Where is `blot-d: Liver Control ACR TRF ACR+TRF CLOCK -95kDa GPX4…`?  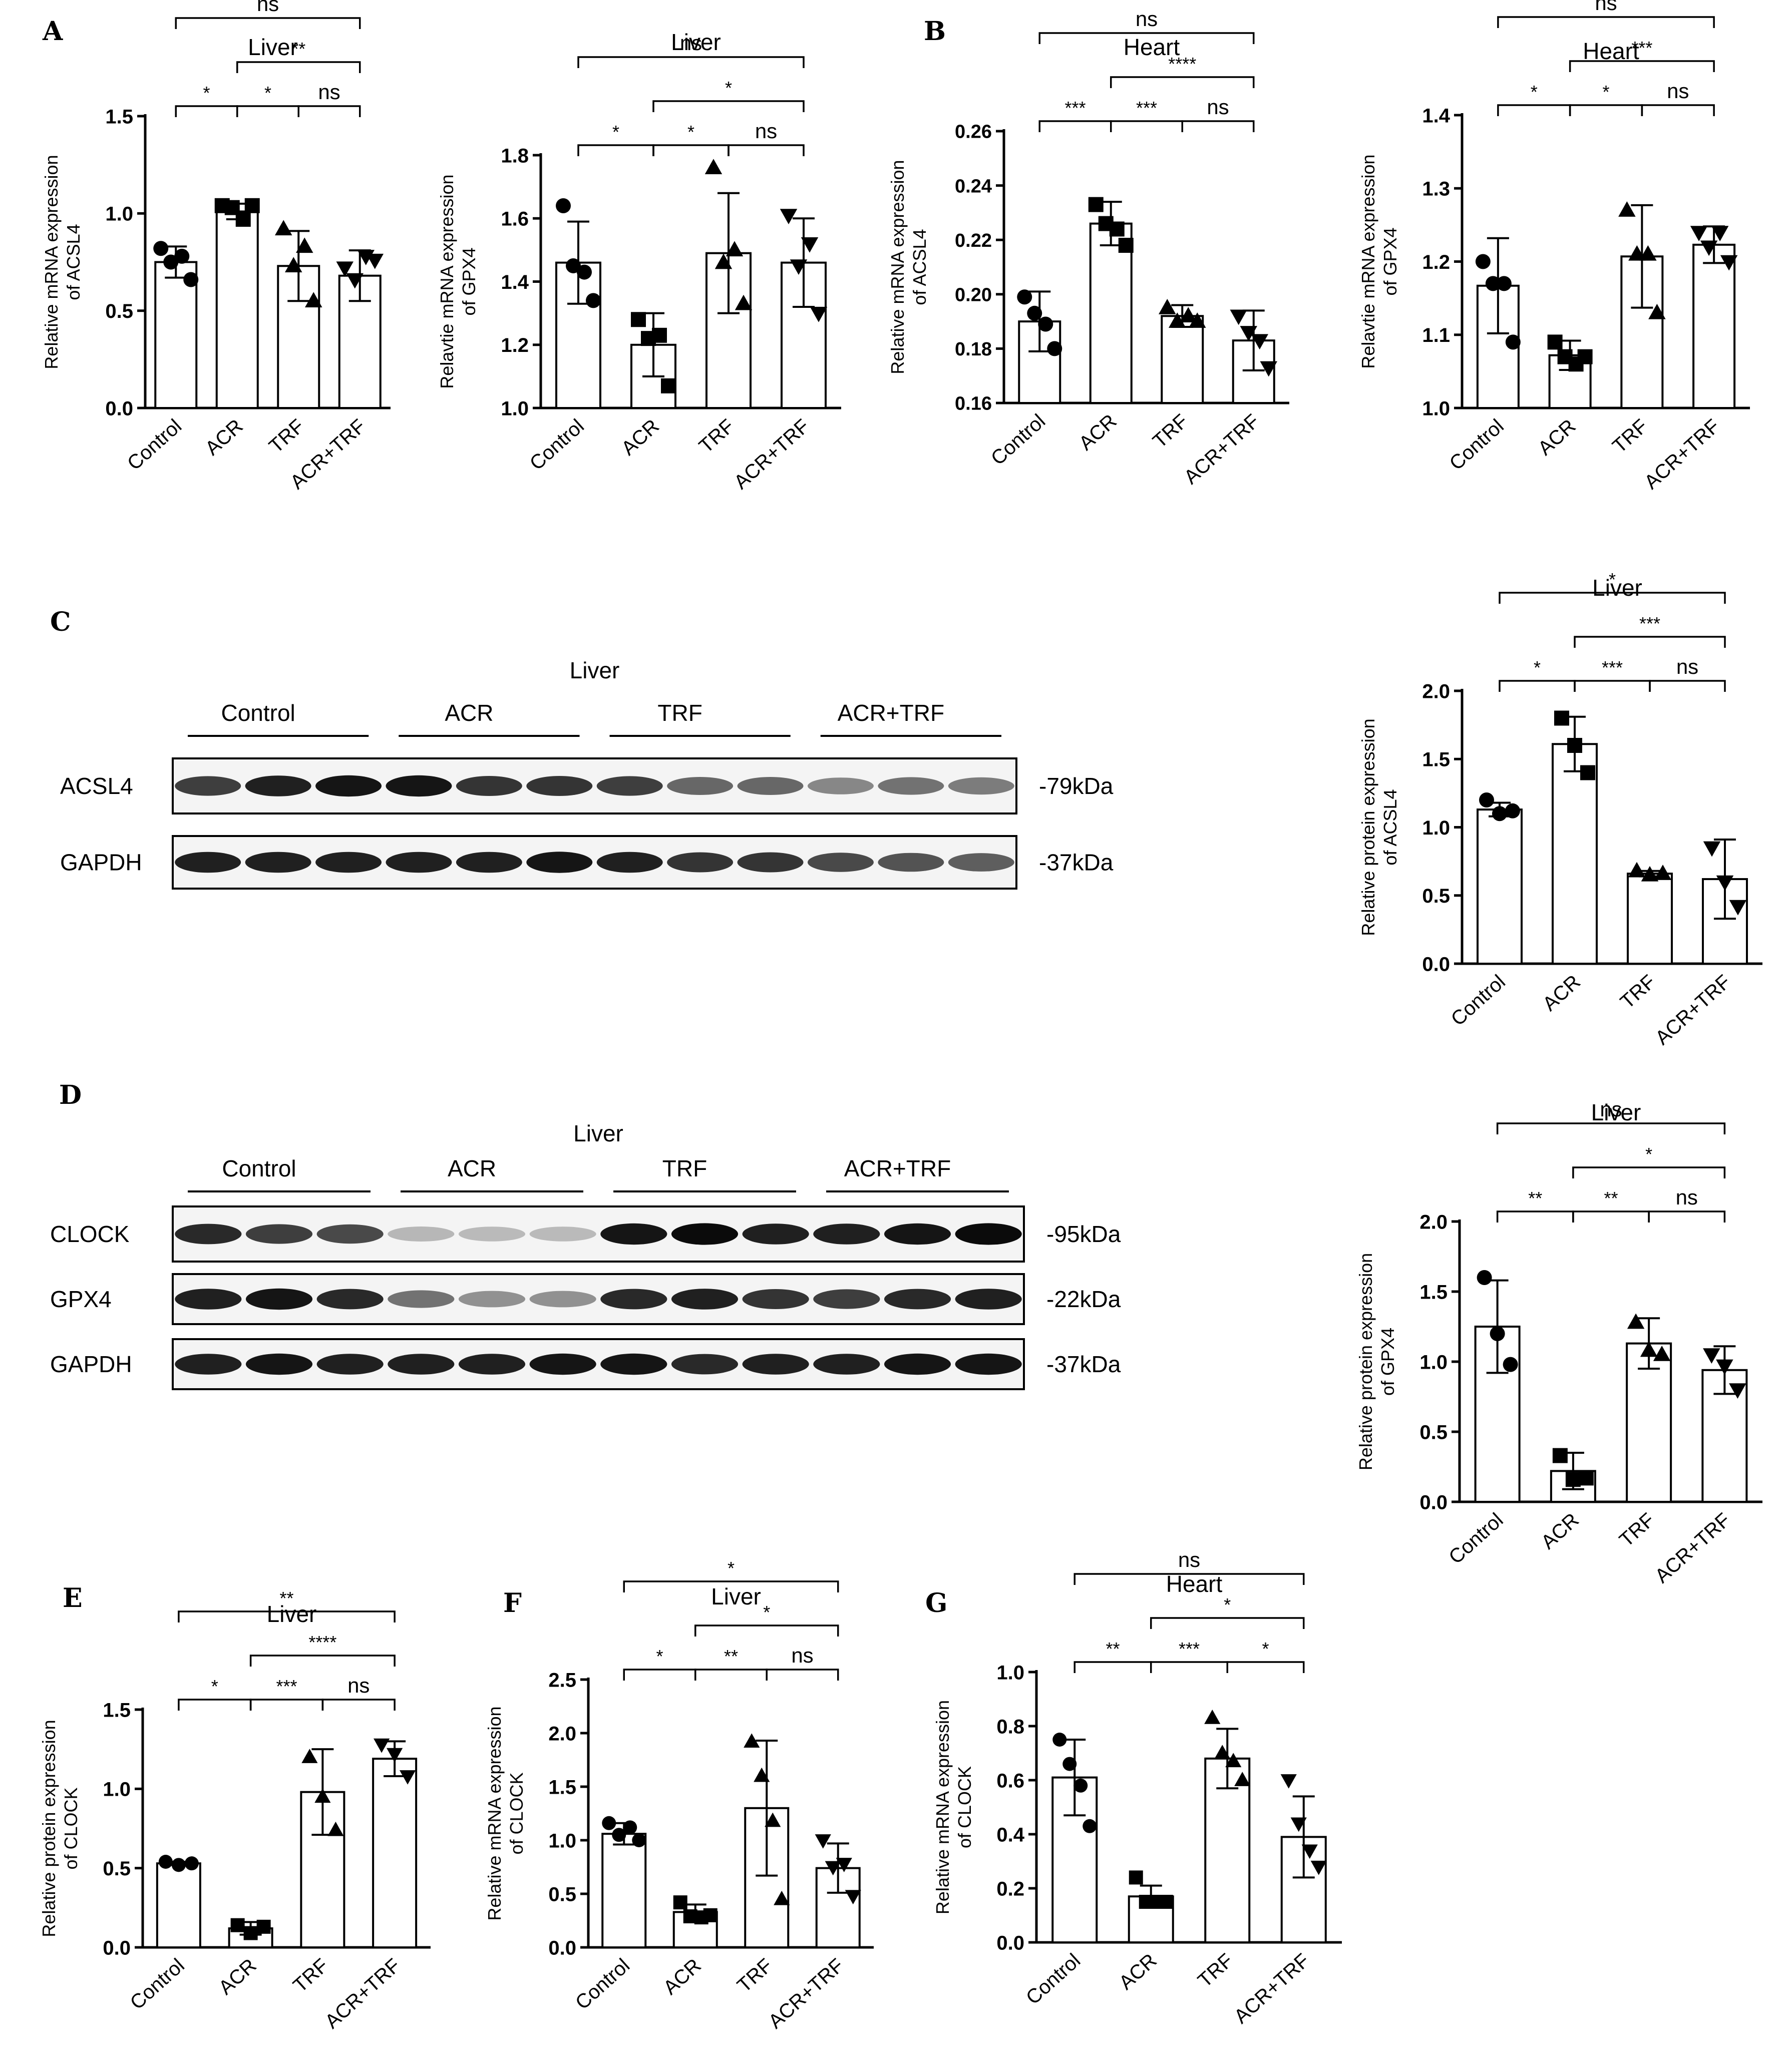 blot-d: Liver Control ACR TRF ACR+TRF CLOCK -95kDa GPX4… is located at coordinates (585, 1255).